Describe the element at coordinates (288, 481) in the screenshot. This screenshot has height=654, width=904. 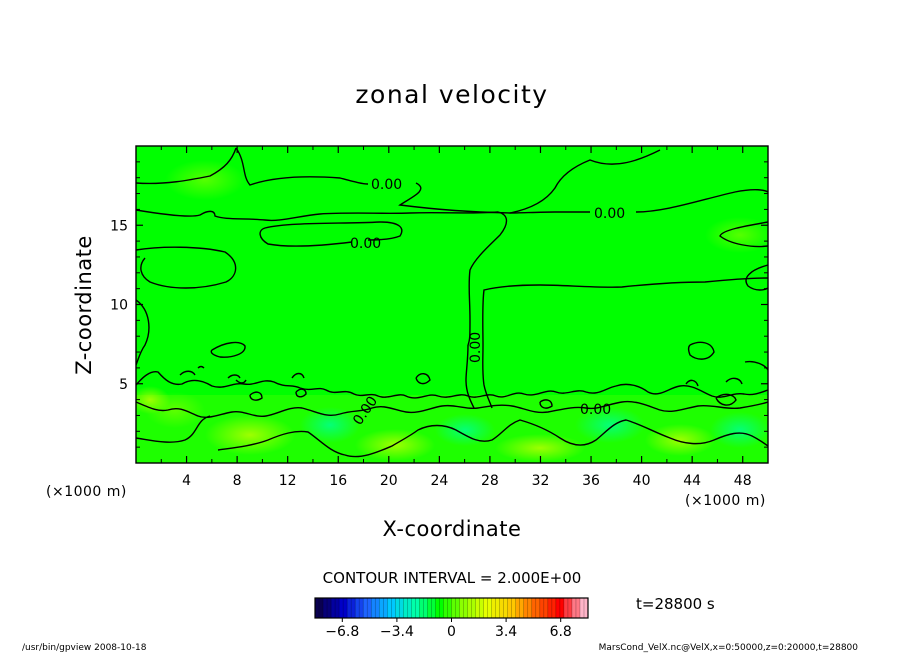
I see `x-tick-label: 12` at that location.